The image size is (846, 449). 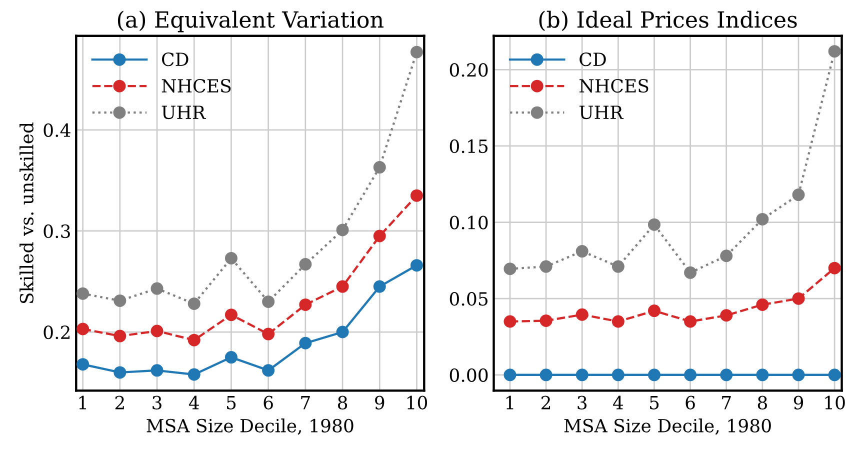 What do you see at coordinates (469, 146) in the screenshot?
I see `y-tick-label: 0.15` at bounding box center [469, 146].